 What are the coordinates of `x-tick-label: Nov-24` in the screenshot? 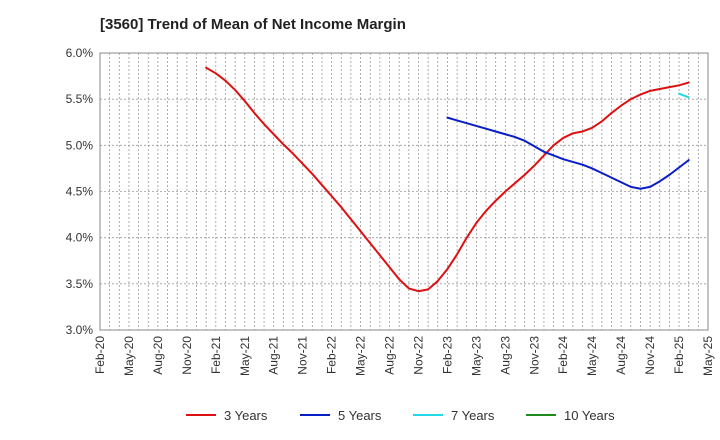 It's located at (650, 355).